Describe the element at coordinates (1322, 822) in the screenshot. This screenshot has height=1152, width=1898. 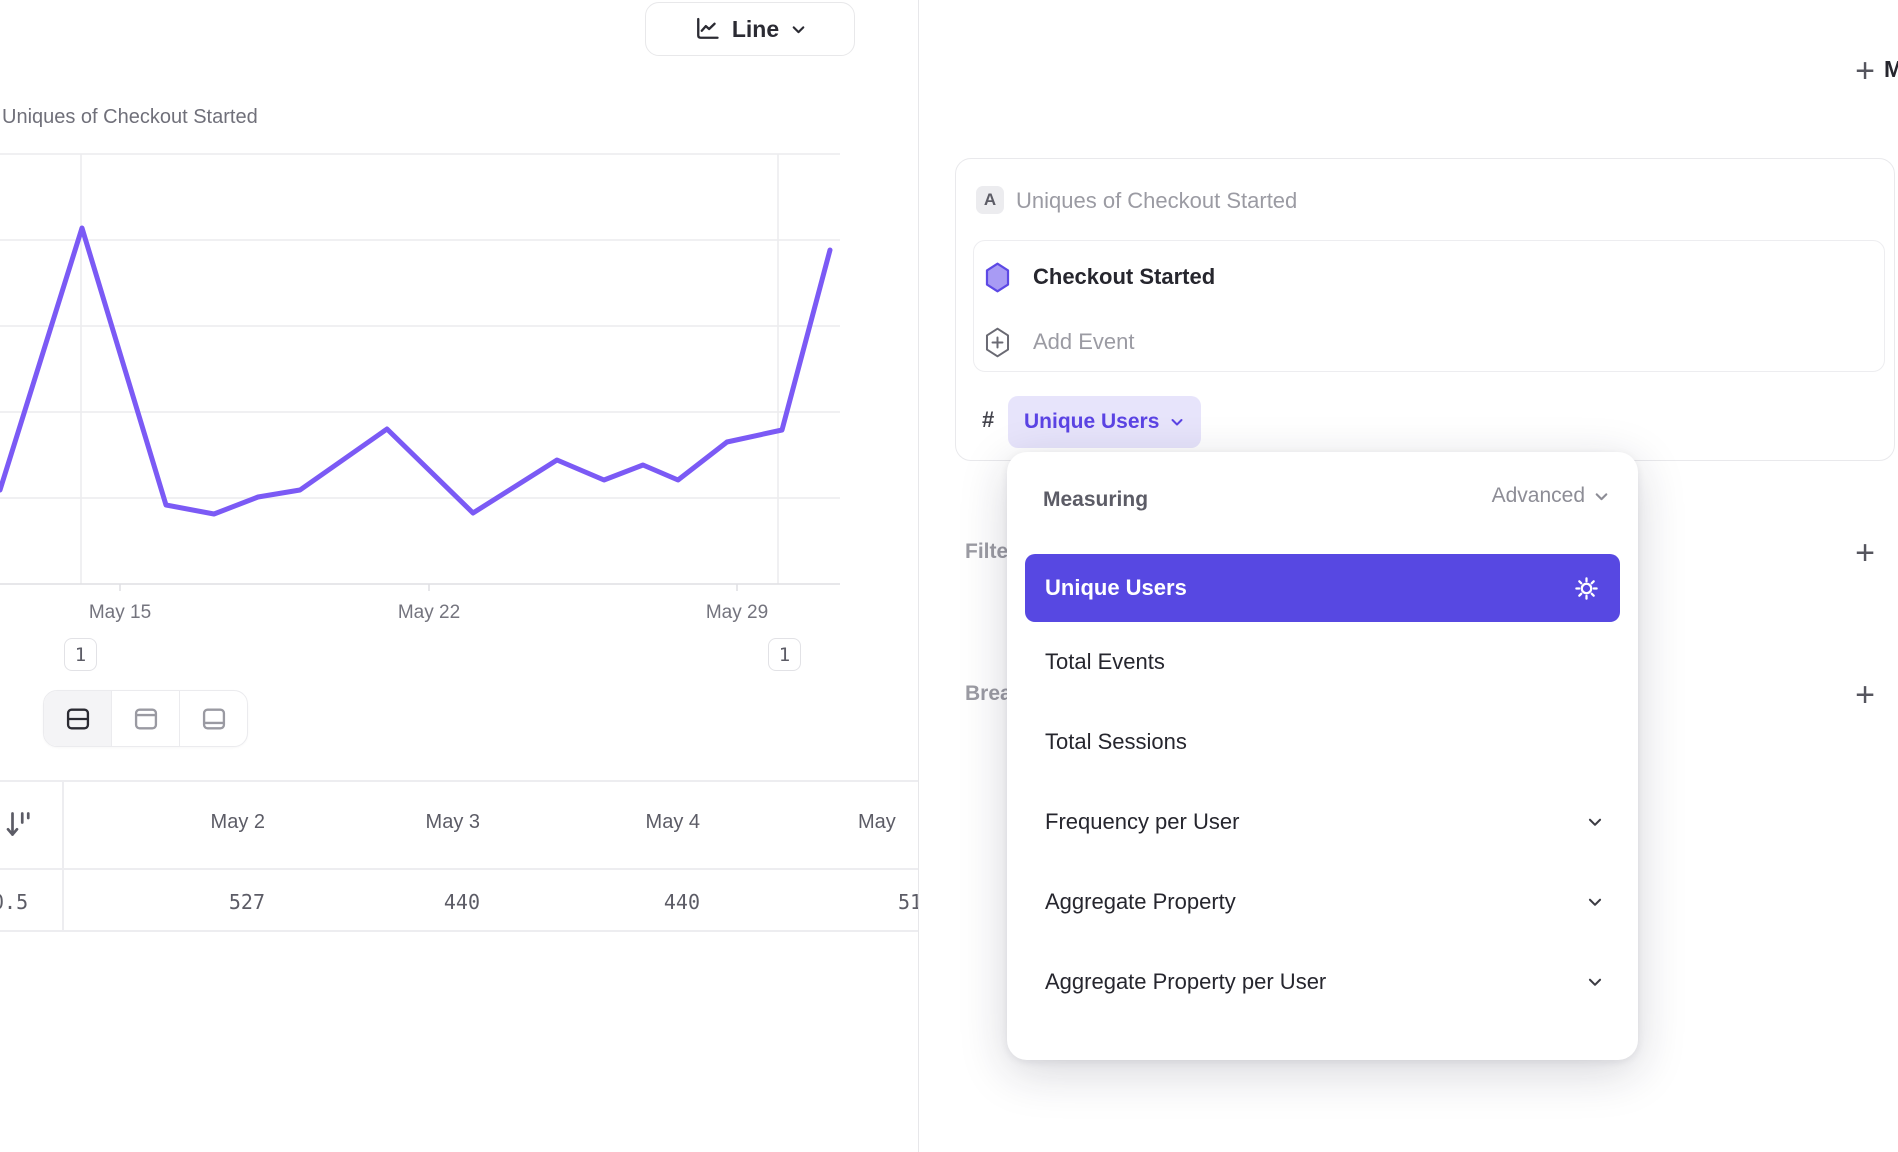
I see `measuring-option-frequency-per-user: Frequency per User` at that location.